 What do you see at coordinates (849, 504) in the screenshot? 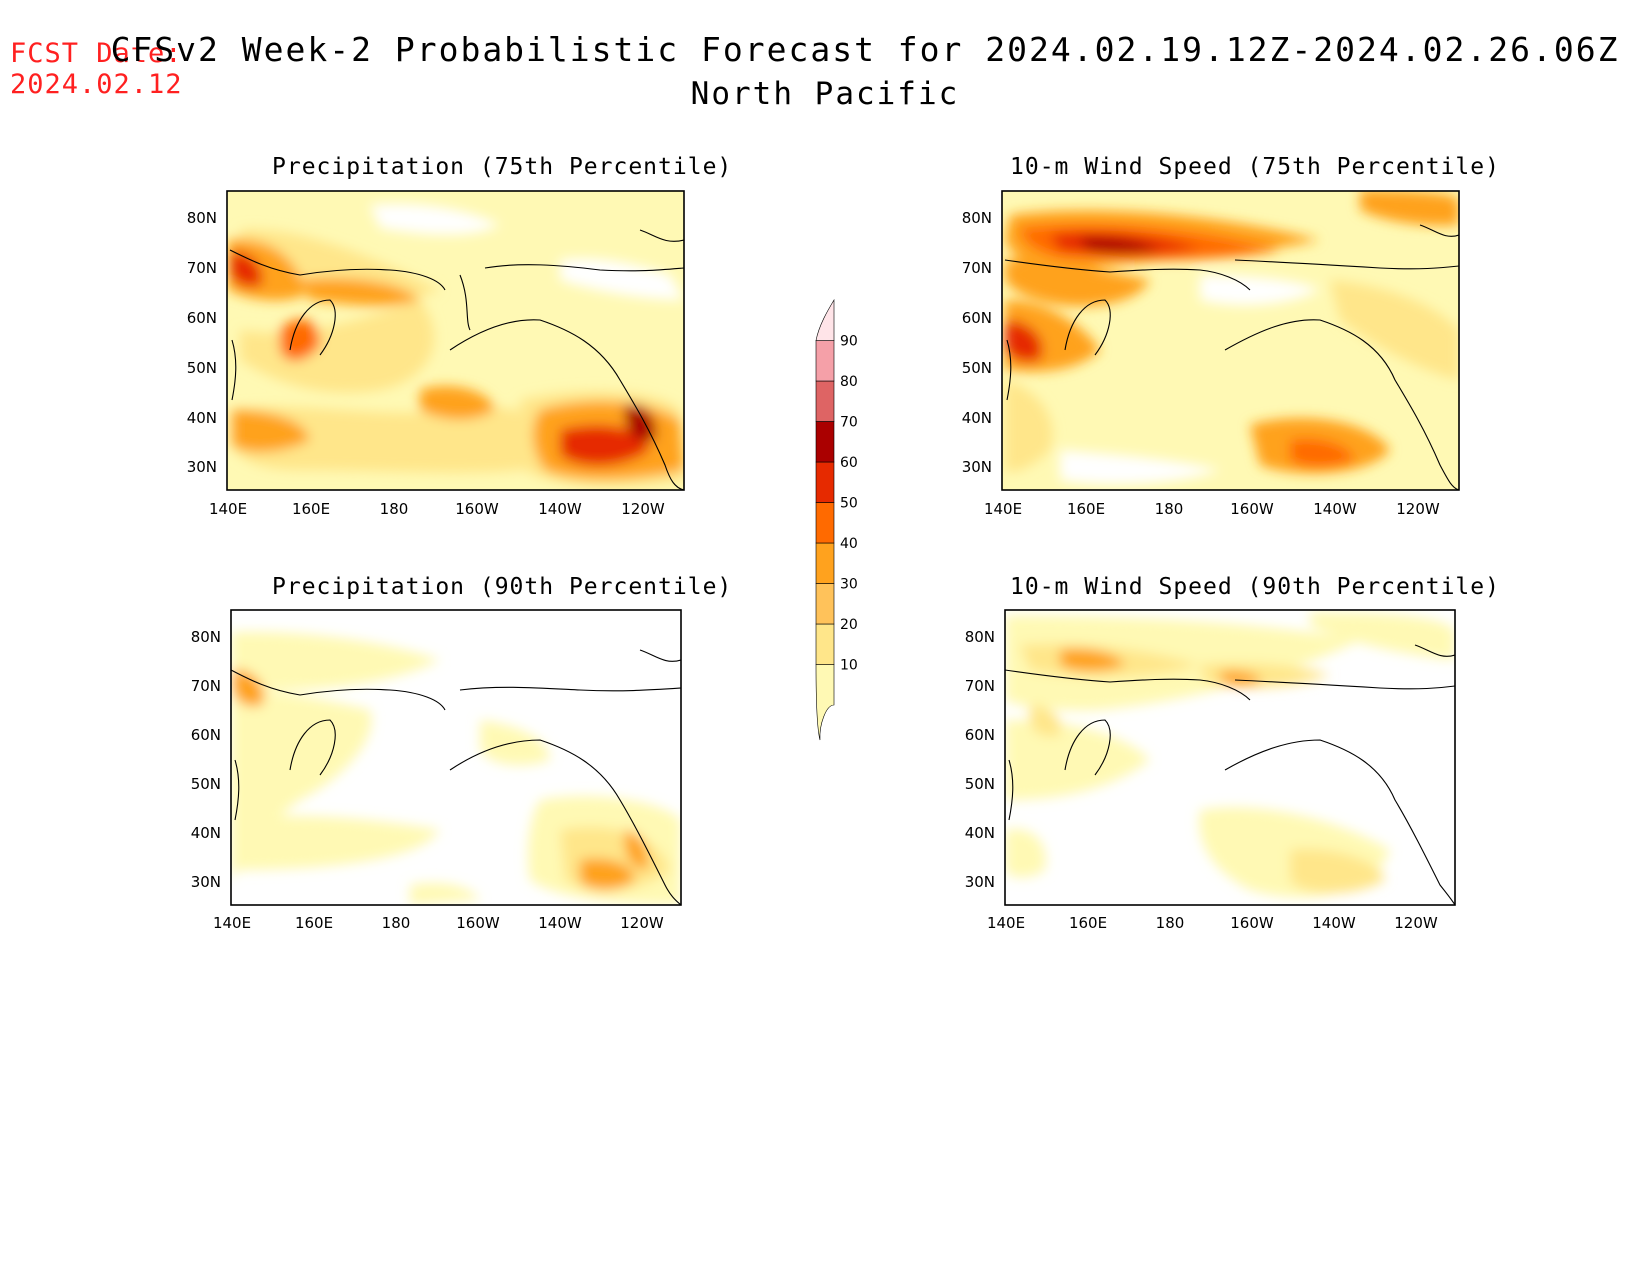
I see `colorbar-label: 50` at bounding box center [849, 504].